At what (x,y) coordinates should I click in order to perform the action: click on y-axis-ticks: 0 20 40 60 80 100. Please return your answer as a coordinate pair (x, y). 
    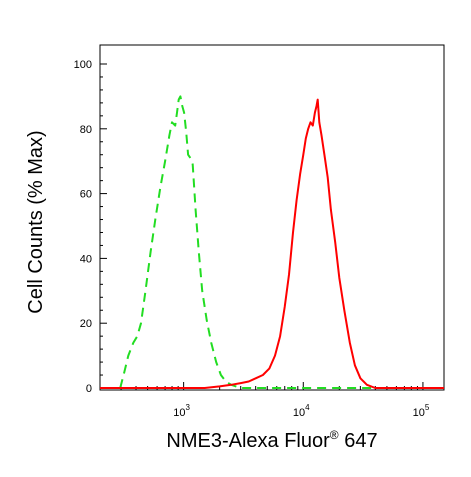
    Looking at the image, I should click on (90, 227).